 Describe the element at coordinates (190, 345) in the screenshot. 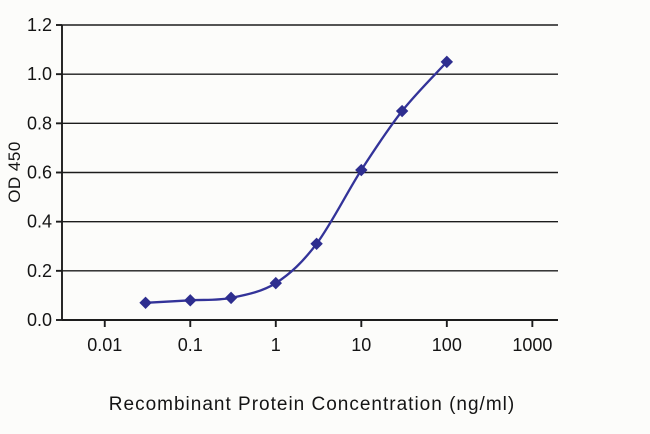

I see `x-tick-label: 0.1` at that location.